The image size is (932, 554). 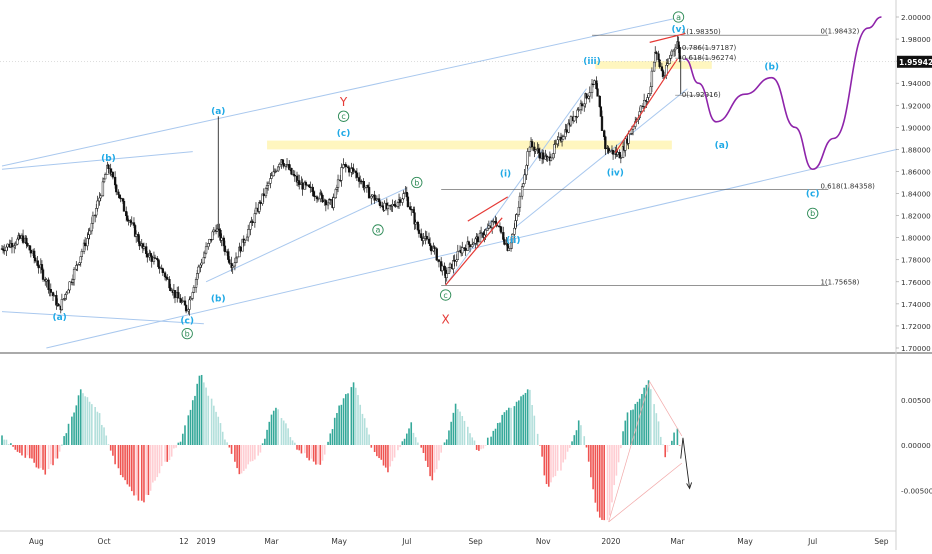 What do you see at coordinates (513, 241) in the screenshot?
I see `wave-label: (ii)` at bounding box center [513, 241].